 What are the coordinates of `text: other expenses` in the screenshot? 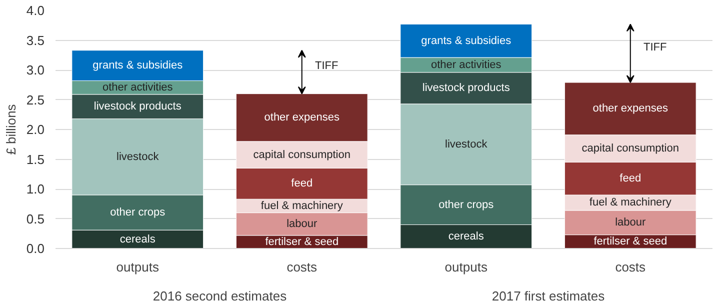 It's located at (630, 108).